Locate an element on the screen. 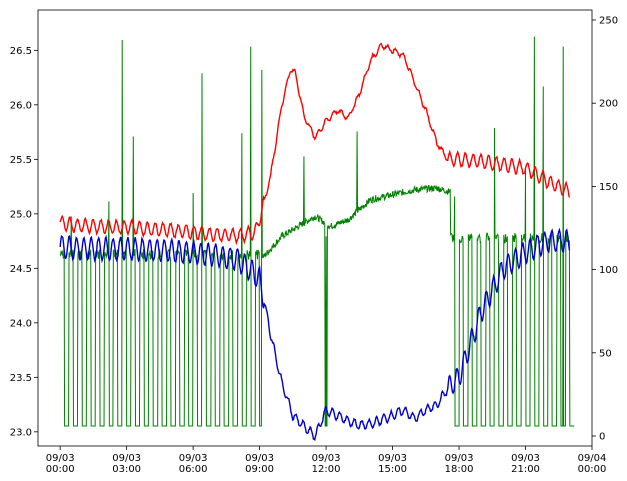 This screenshot has height=481, width=627. left-tick-label: 25.5 is located at coordinates (21, 160).